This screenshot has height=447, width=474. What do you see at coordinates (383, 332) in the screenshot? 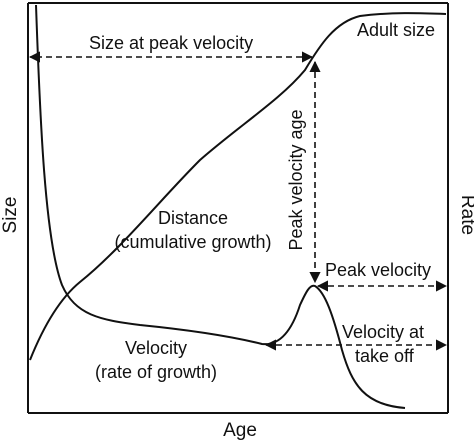
I see `velocity-at-take-off-label-line1: Velocity at` at bounding box center [383, 332].